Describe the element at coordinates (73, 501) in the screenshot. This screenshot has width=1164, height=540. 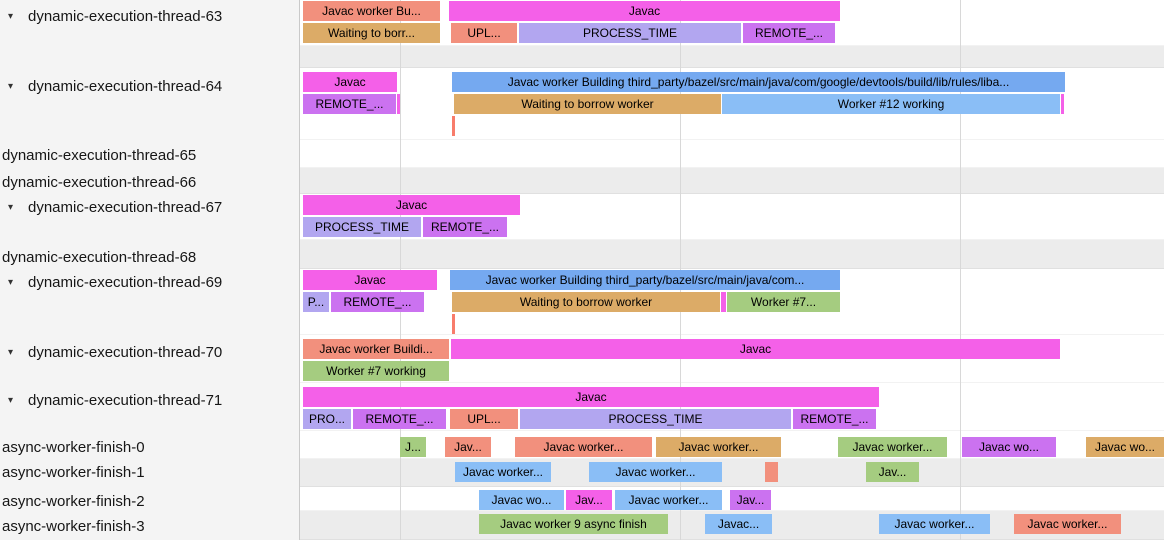
I see `track-name-label: async-worker-finish-2` at that location.